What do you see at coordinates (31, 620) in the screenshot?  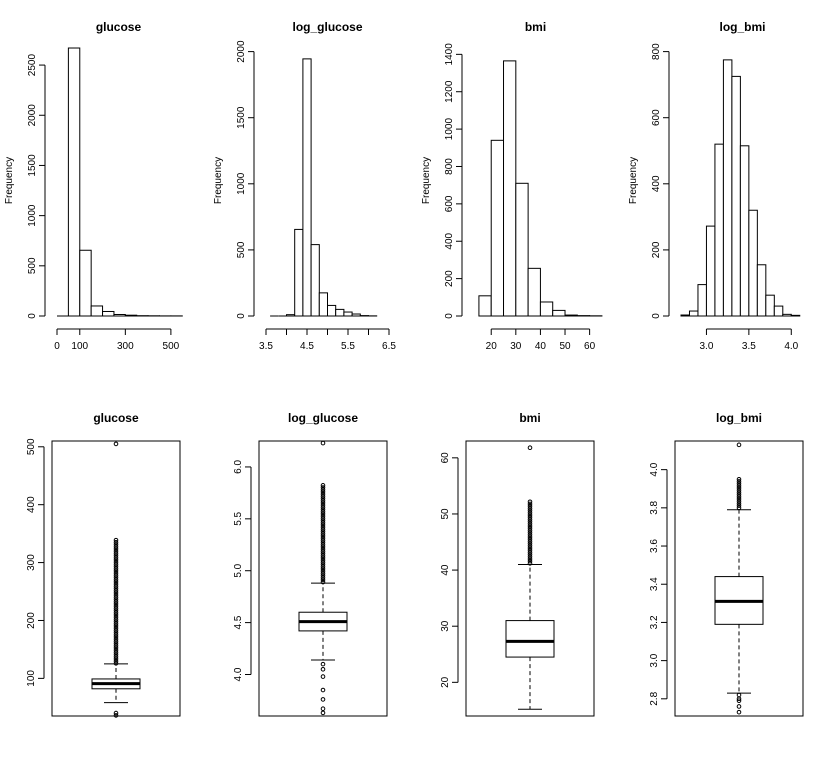 I see `y-tick-label: 200` at bounding box center [31, 620].